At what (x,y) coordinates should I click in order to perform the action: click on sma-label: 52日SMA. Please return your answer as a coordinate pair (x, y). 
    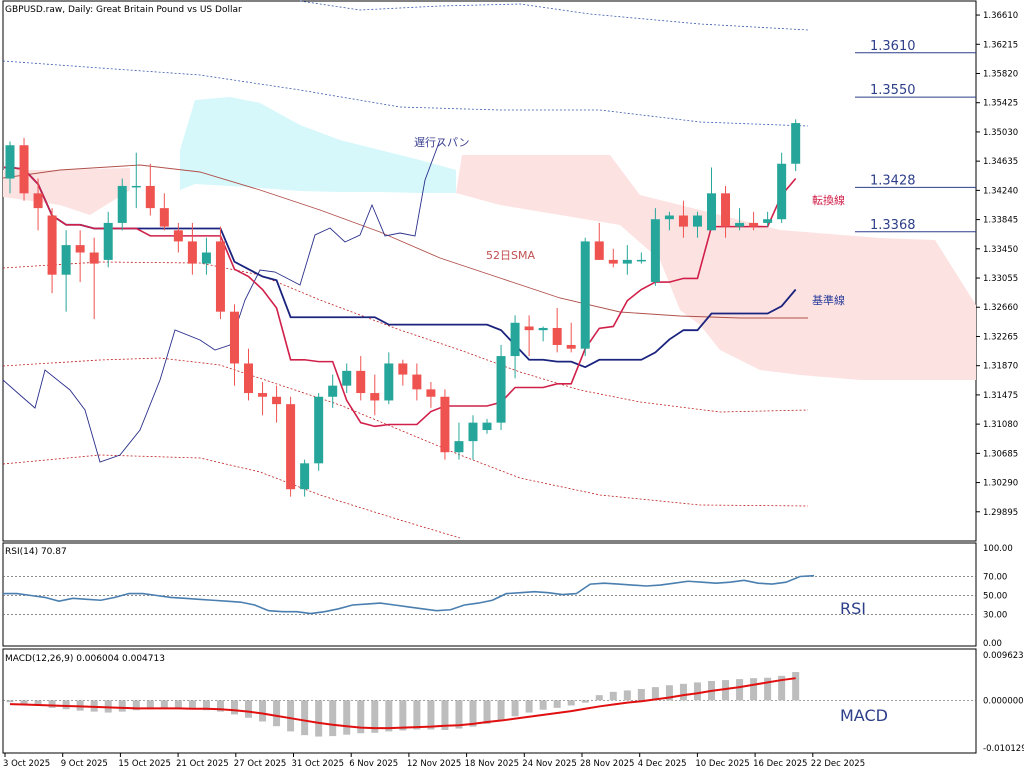
    Looking at the image, I should click on (510, 255).